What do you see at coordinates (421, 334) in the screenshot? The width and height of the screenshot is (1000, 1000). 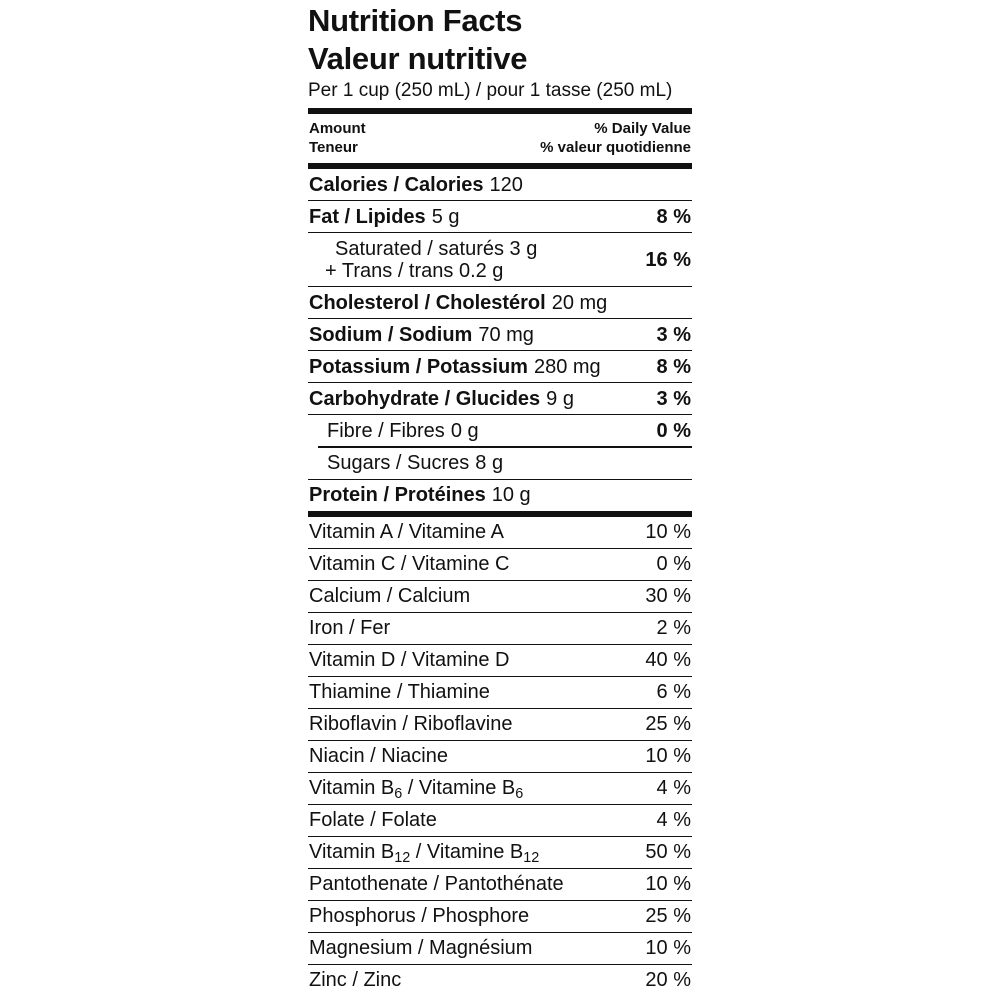 I see `sodium-label: Sodium / Sodium 70 mg` at bounding box center [421, 334].